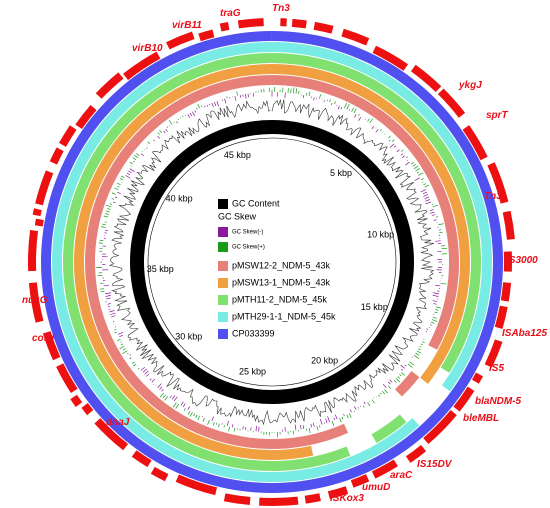 This screenshot has width=550, height=508. What do you see at coordinates (376, 487) in the screenshot?
I see `gene-label: umuD` at bounding box center [376, 487].